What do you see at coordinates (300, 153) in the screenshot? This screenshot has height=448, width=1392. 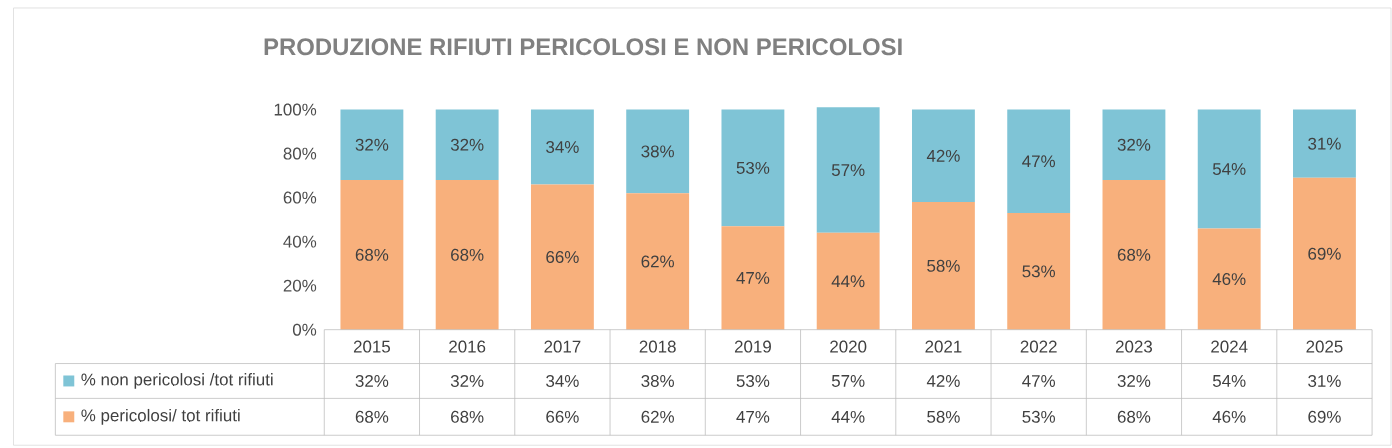 I see `y-tick-label: 80%` at bounding box center [300, 153].